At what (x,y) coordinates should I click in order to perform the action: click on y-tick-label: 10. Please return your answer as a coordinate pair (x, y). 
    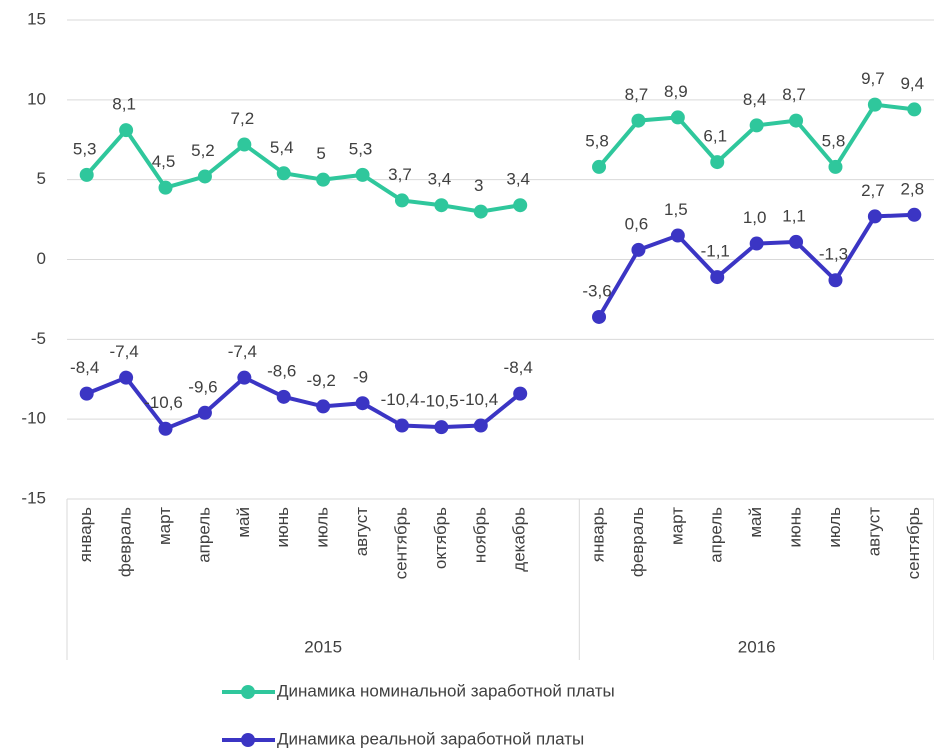
    Looking at the image, I should click on (36, 98).